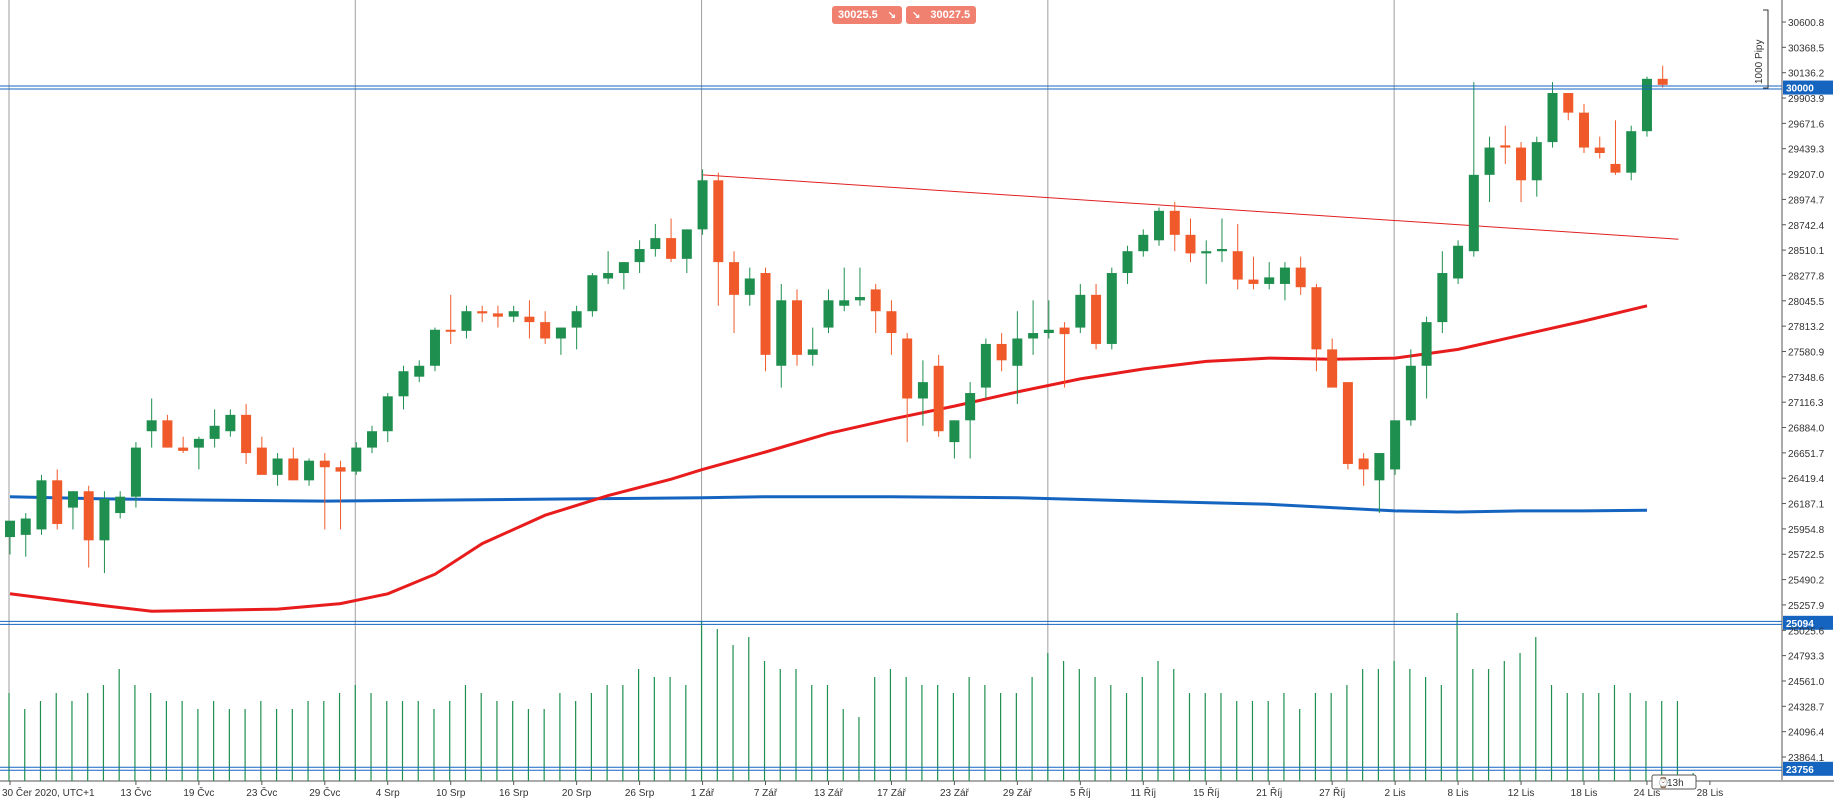 The height and width of the screenshot is (800, 1834). Describe the element at coordinates (950, 15) in the screenshot. I see `buy-price: 30027.5` at that location.